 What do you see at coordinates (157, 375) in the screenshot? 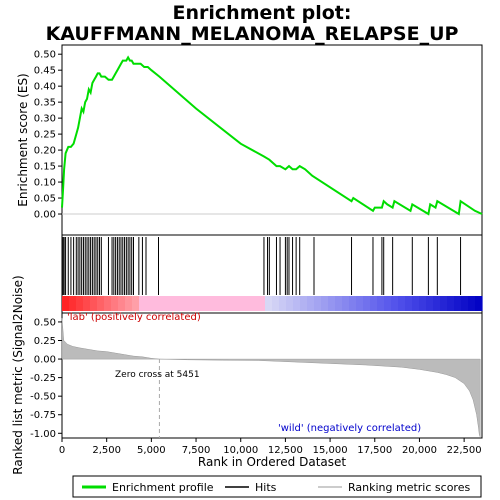
I see `zero-cross-label: Zero cross at 5451` at bounding box center [157, 375].